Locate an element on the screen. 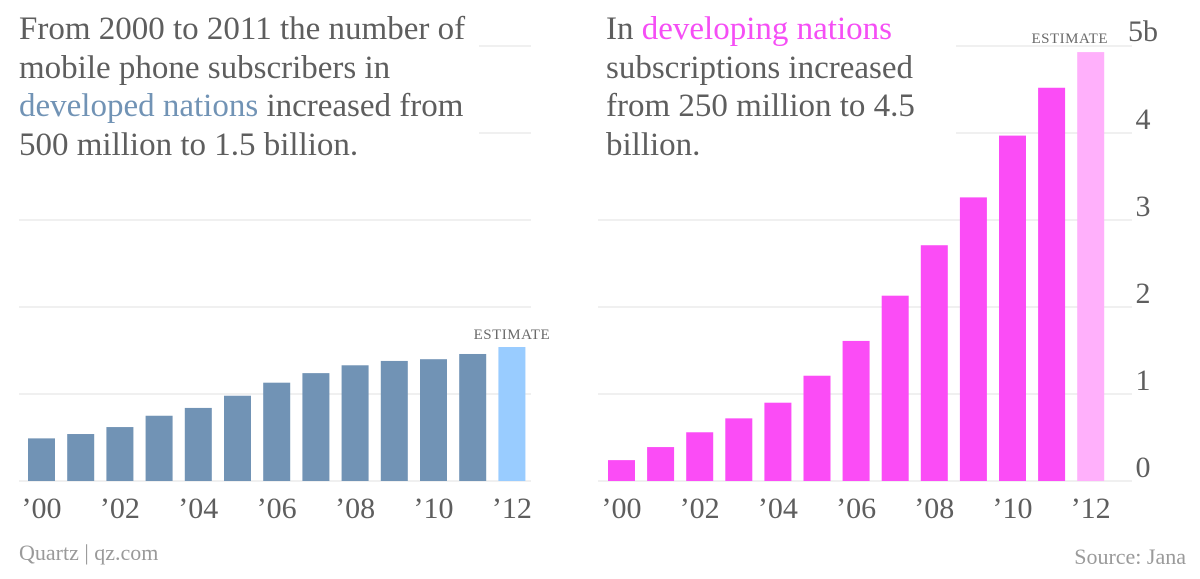 This screenshot has height=579, width=1200. y-tick-label: 3 is located at coordinates (1143, 206).